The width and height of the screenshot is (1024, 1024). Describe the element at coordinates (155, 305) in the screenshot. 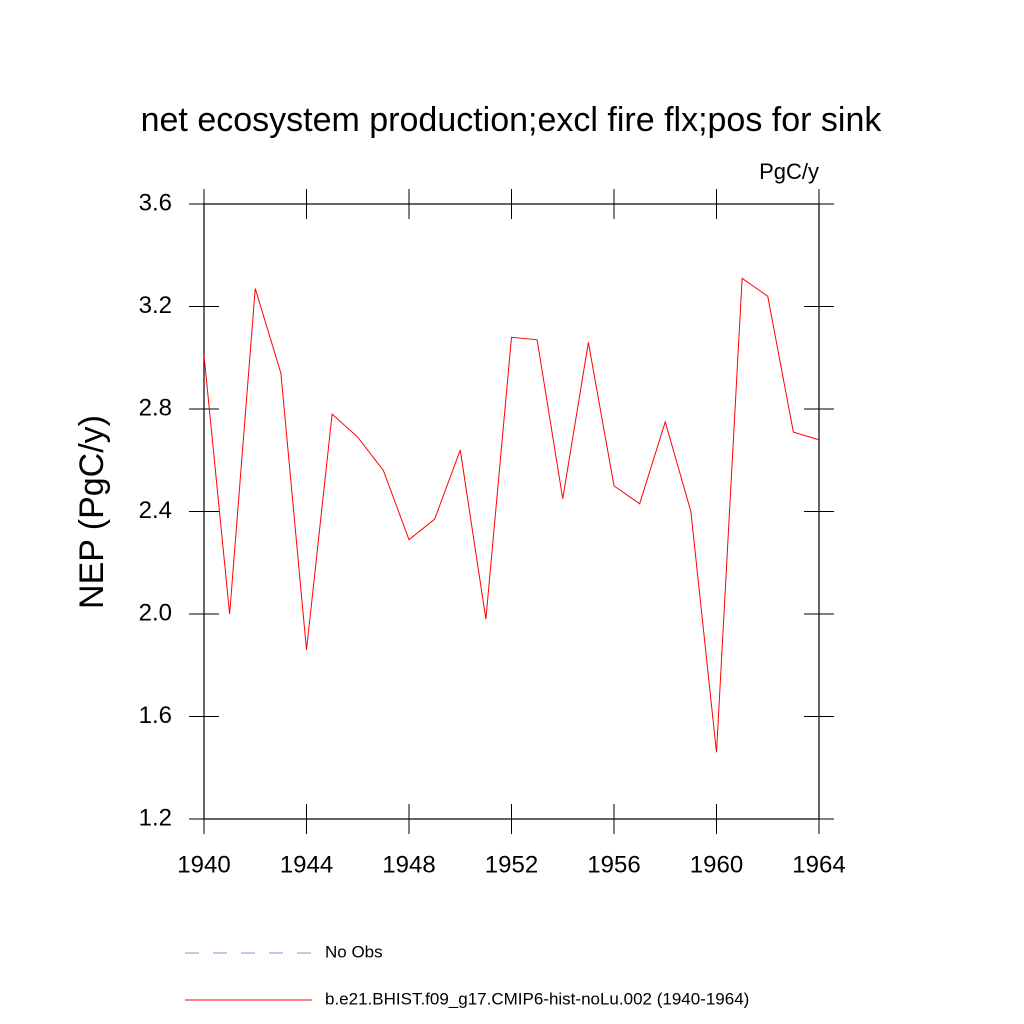

I see `y-tick-label: 3.2` at that location.